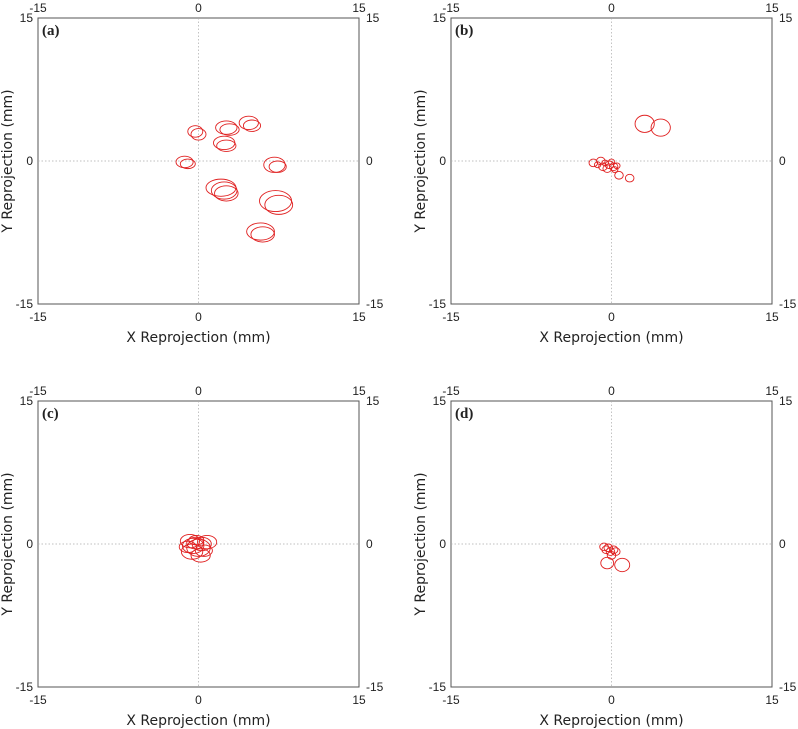 This screenshot has height=729, width=798. I want to click on panel-label: (d), so click(464, 414).